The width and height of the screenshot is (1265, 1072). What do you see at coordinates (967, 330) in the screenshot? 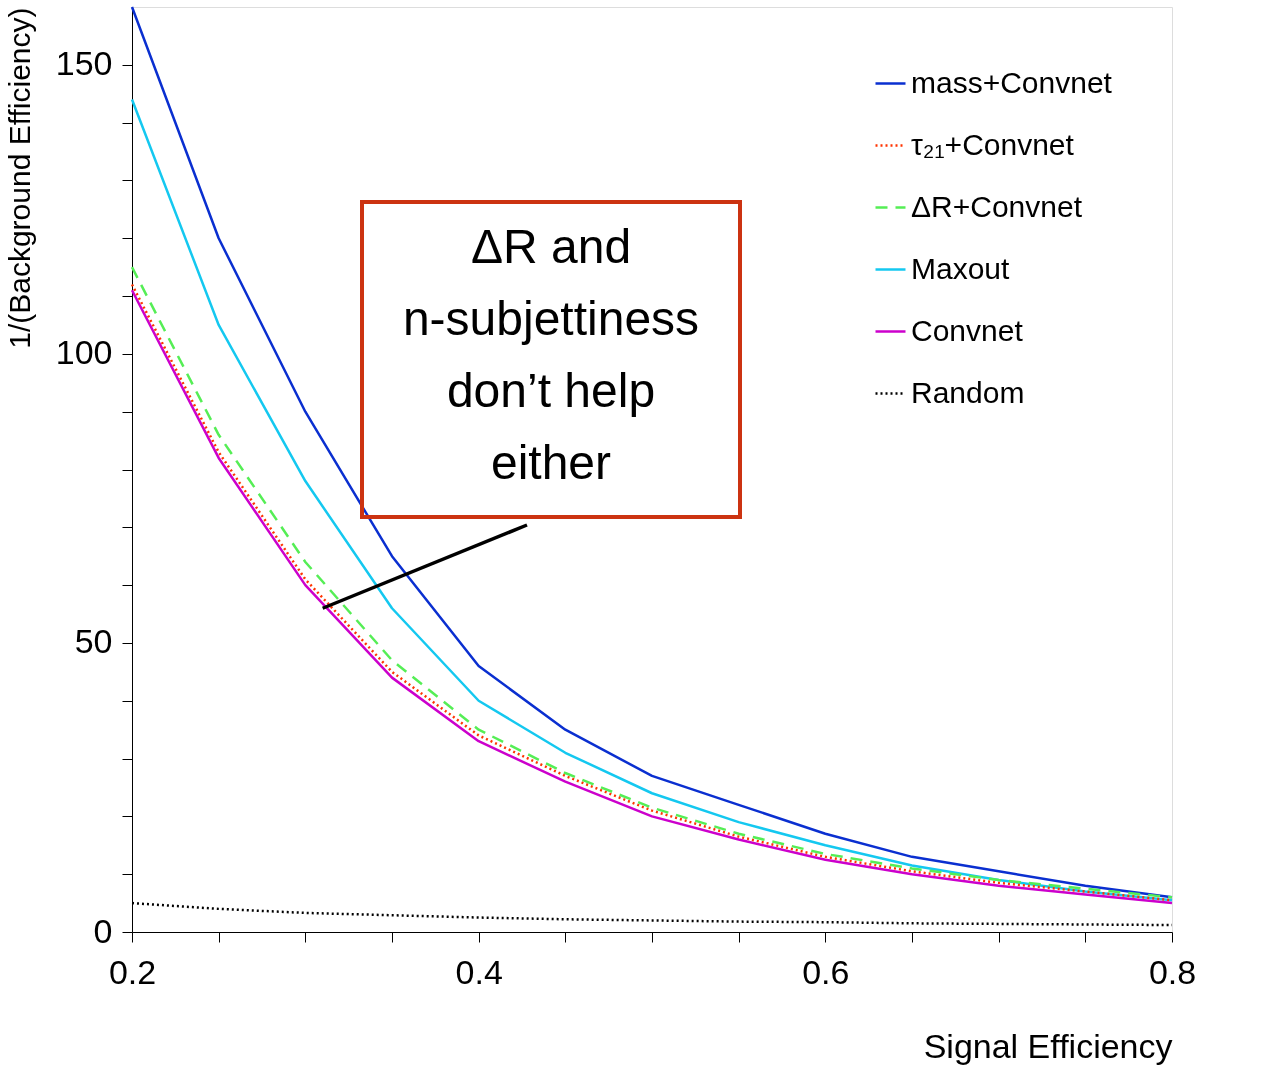
I see `legend-label: Convnet` at bounding box center [967, 330].